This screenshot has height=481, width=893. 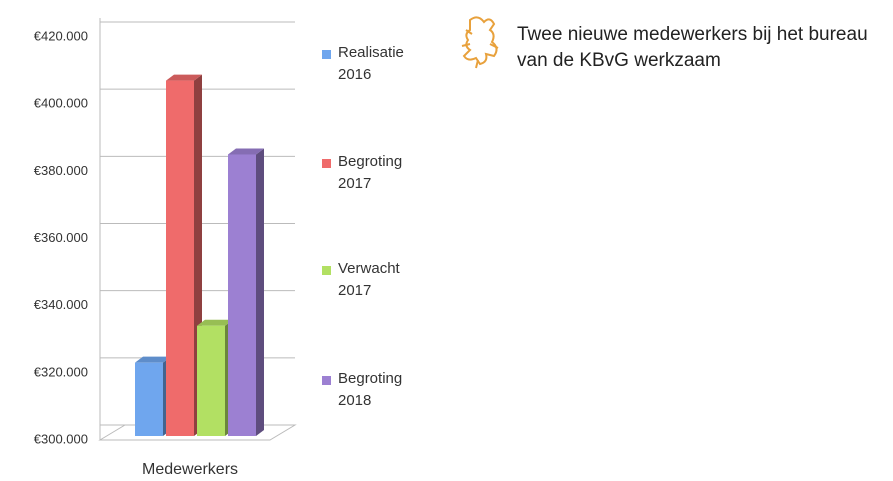 I want to click on y-tick-label: €340.000, so click(x=61, y=304).